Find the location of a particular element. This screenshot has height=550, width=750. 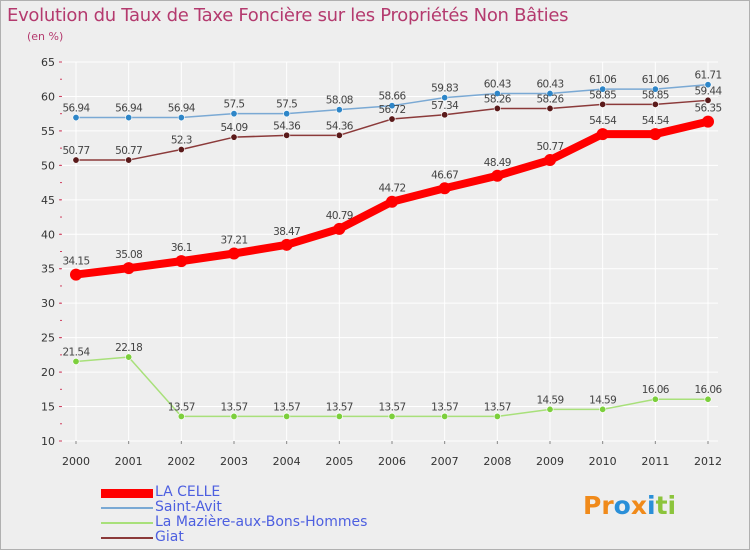

y-tick-label: 35 is located at coordinates (48, 269).